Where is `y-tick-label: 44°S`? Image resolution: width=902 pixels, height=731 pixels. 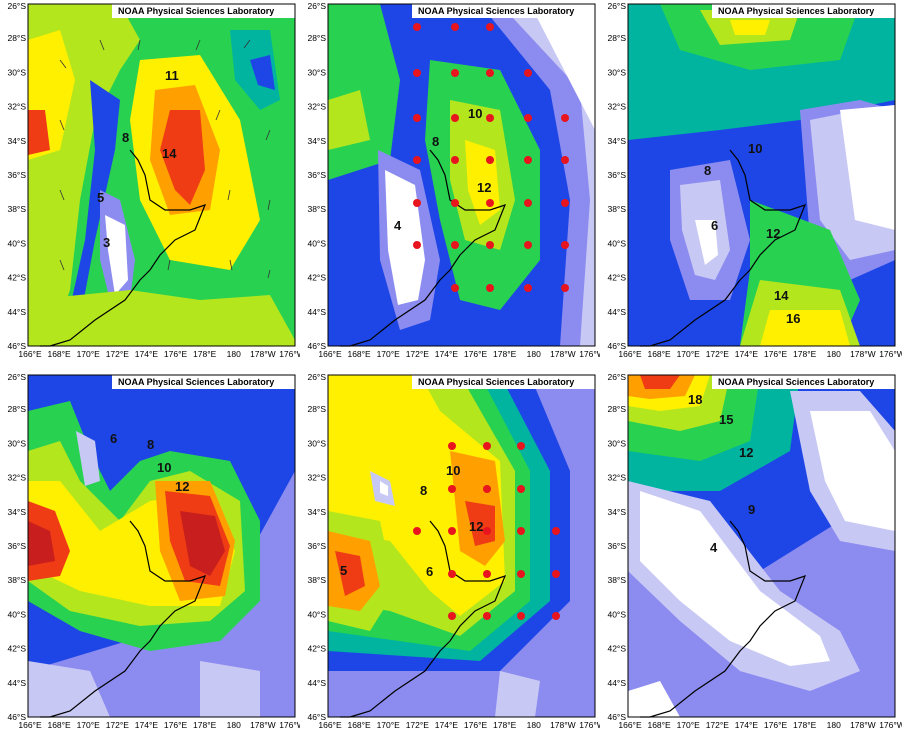
y-tick-label: 44°S is located at coordinates (616, 683).